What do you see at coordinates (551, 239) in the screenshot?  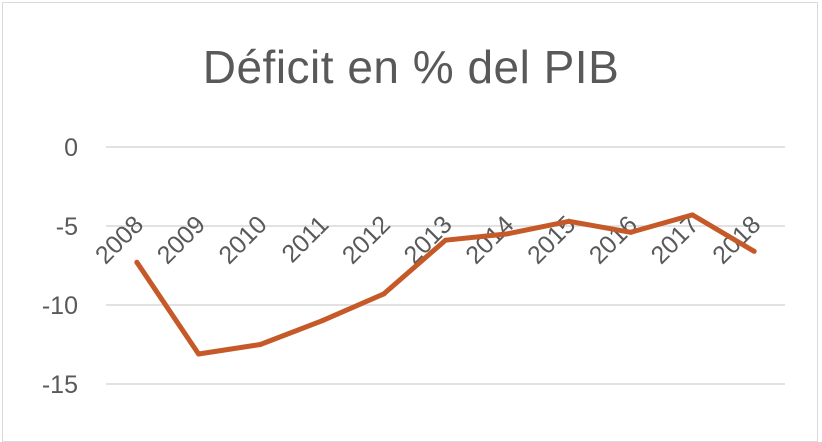 I see `x-tick-label: 2015` at bounding box center [551, 239].